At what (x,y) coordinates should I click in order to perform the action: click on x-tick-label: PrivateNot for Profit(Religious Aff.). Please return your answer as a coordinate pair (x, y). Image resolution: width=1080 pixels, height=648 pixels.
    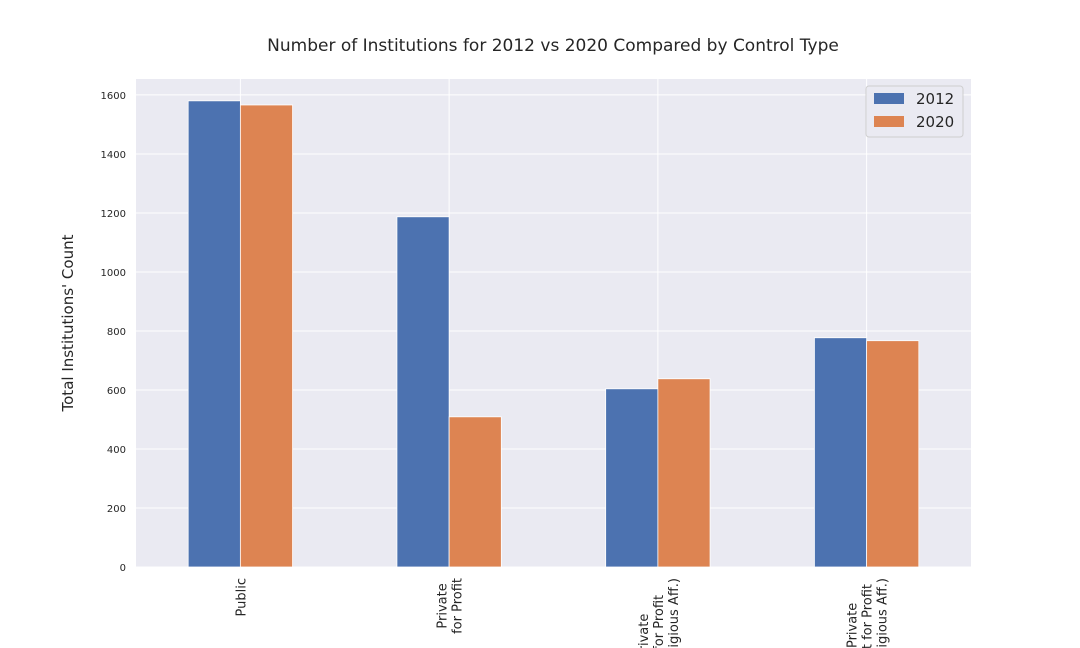
    Looking at the image, I should click on (868, 613).